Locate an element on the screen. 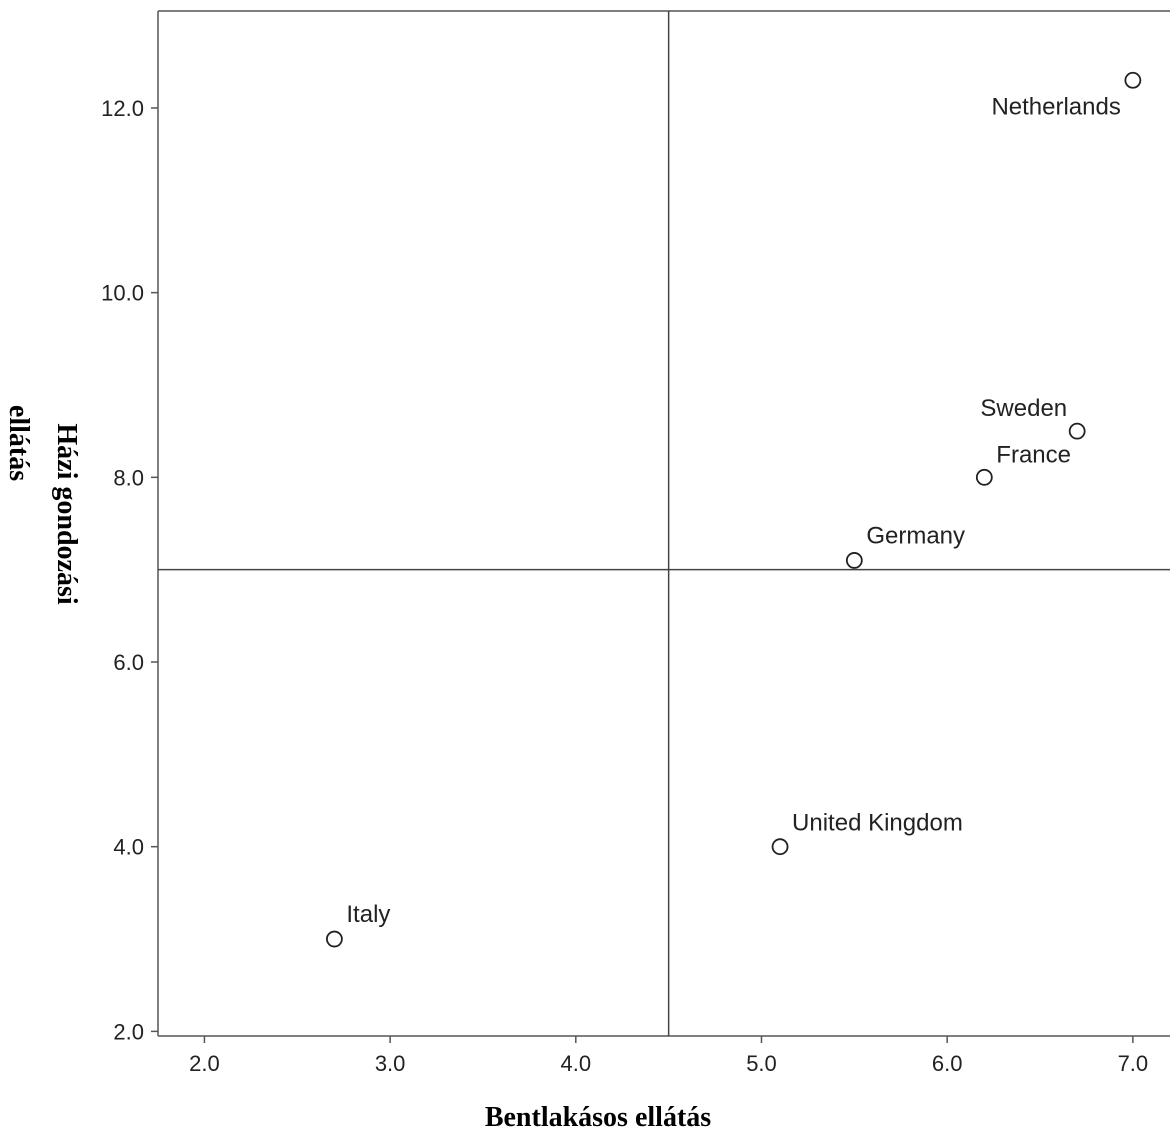 Image resolution: width=1170 pixels, height=1136 pixels. x-axis-title: Bentlakásos ellátás is located at coordinates (598, 1117).